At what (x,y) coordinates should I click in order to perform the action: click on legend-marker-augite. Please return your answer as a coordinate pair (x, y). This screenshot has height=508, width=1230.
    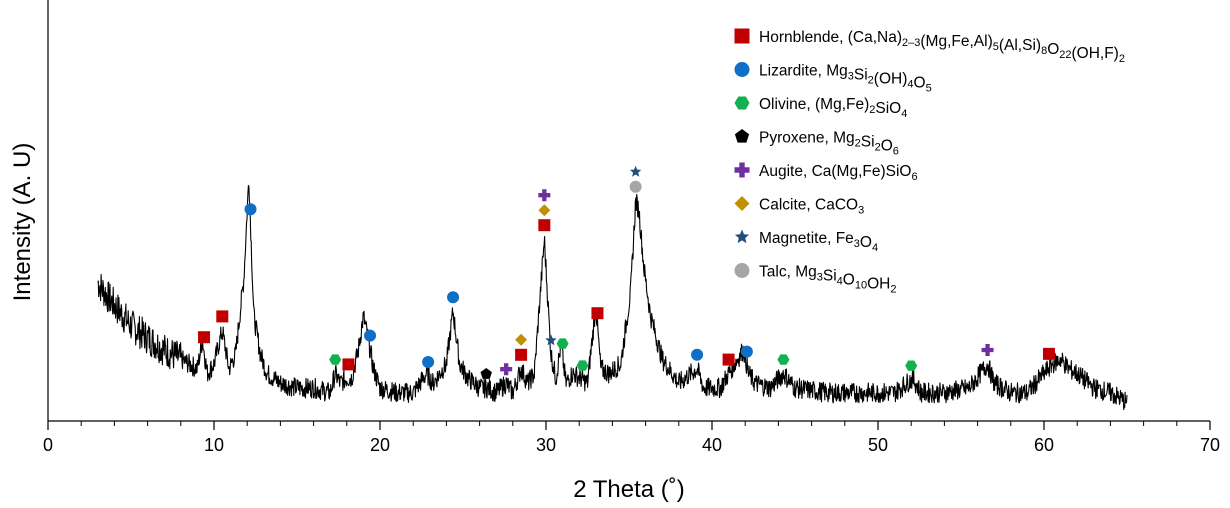
    Looking at the image, I should click on (742, 170).